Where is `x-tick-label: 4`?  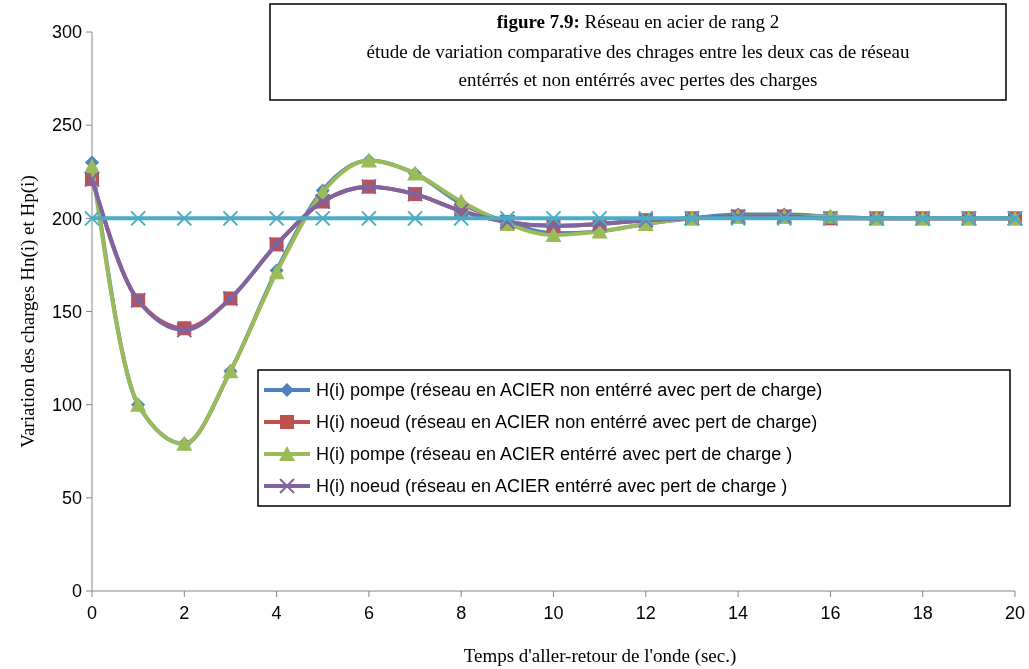 x-tick-label: 4 is located at coordinates (276, 613).